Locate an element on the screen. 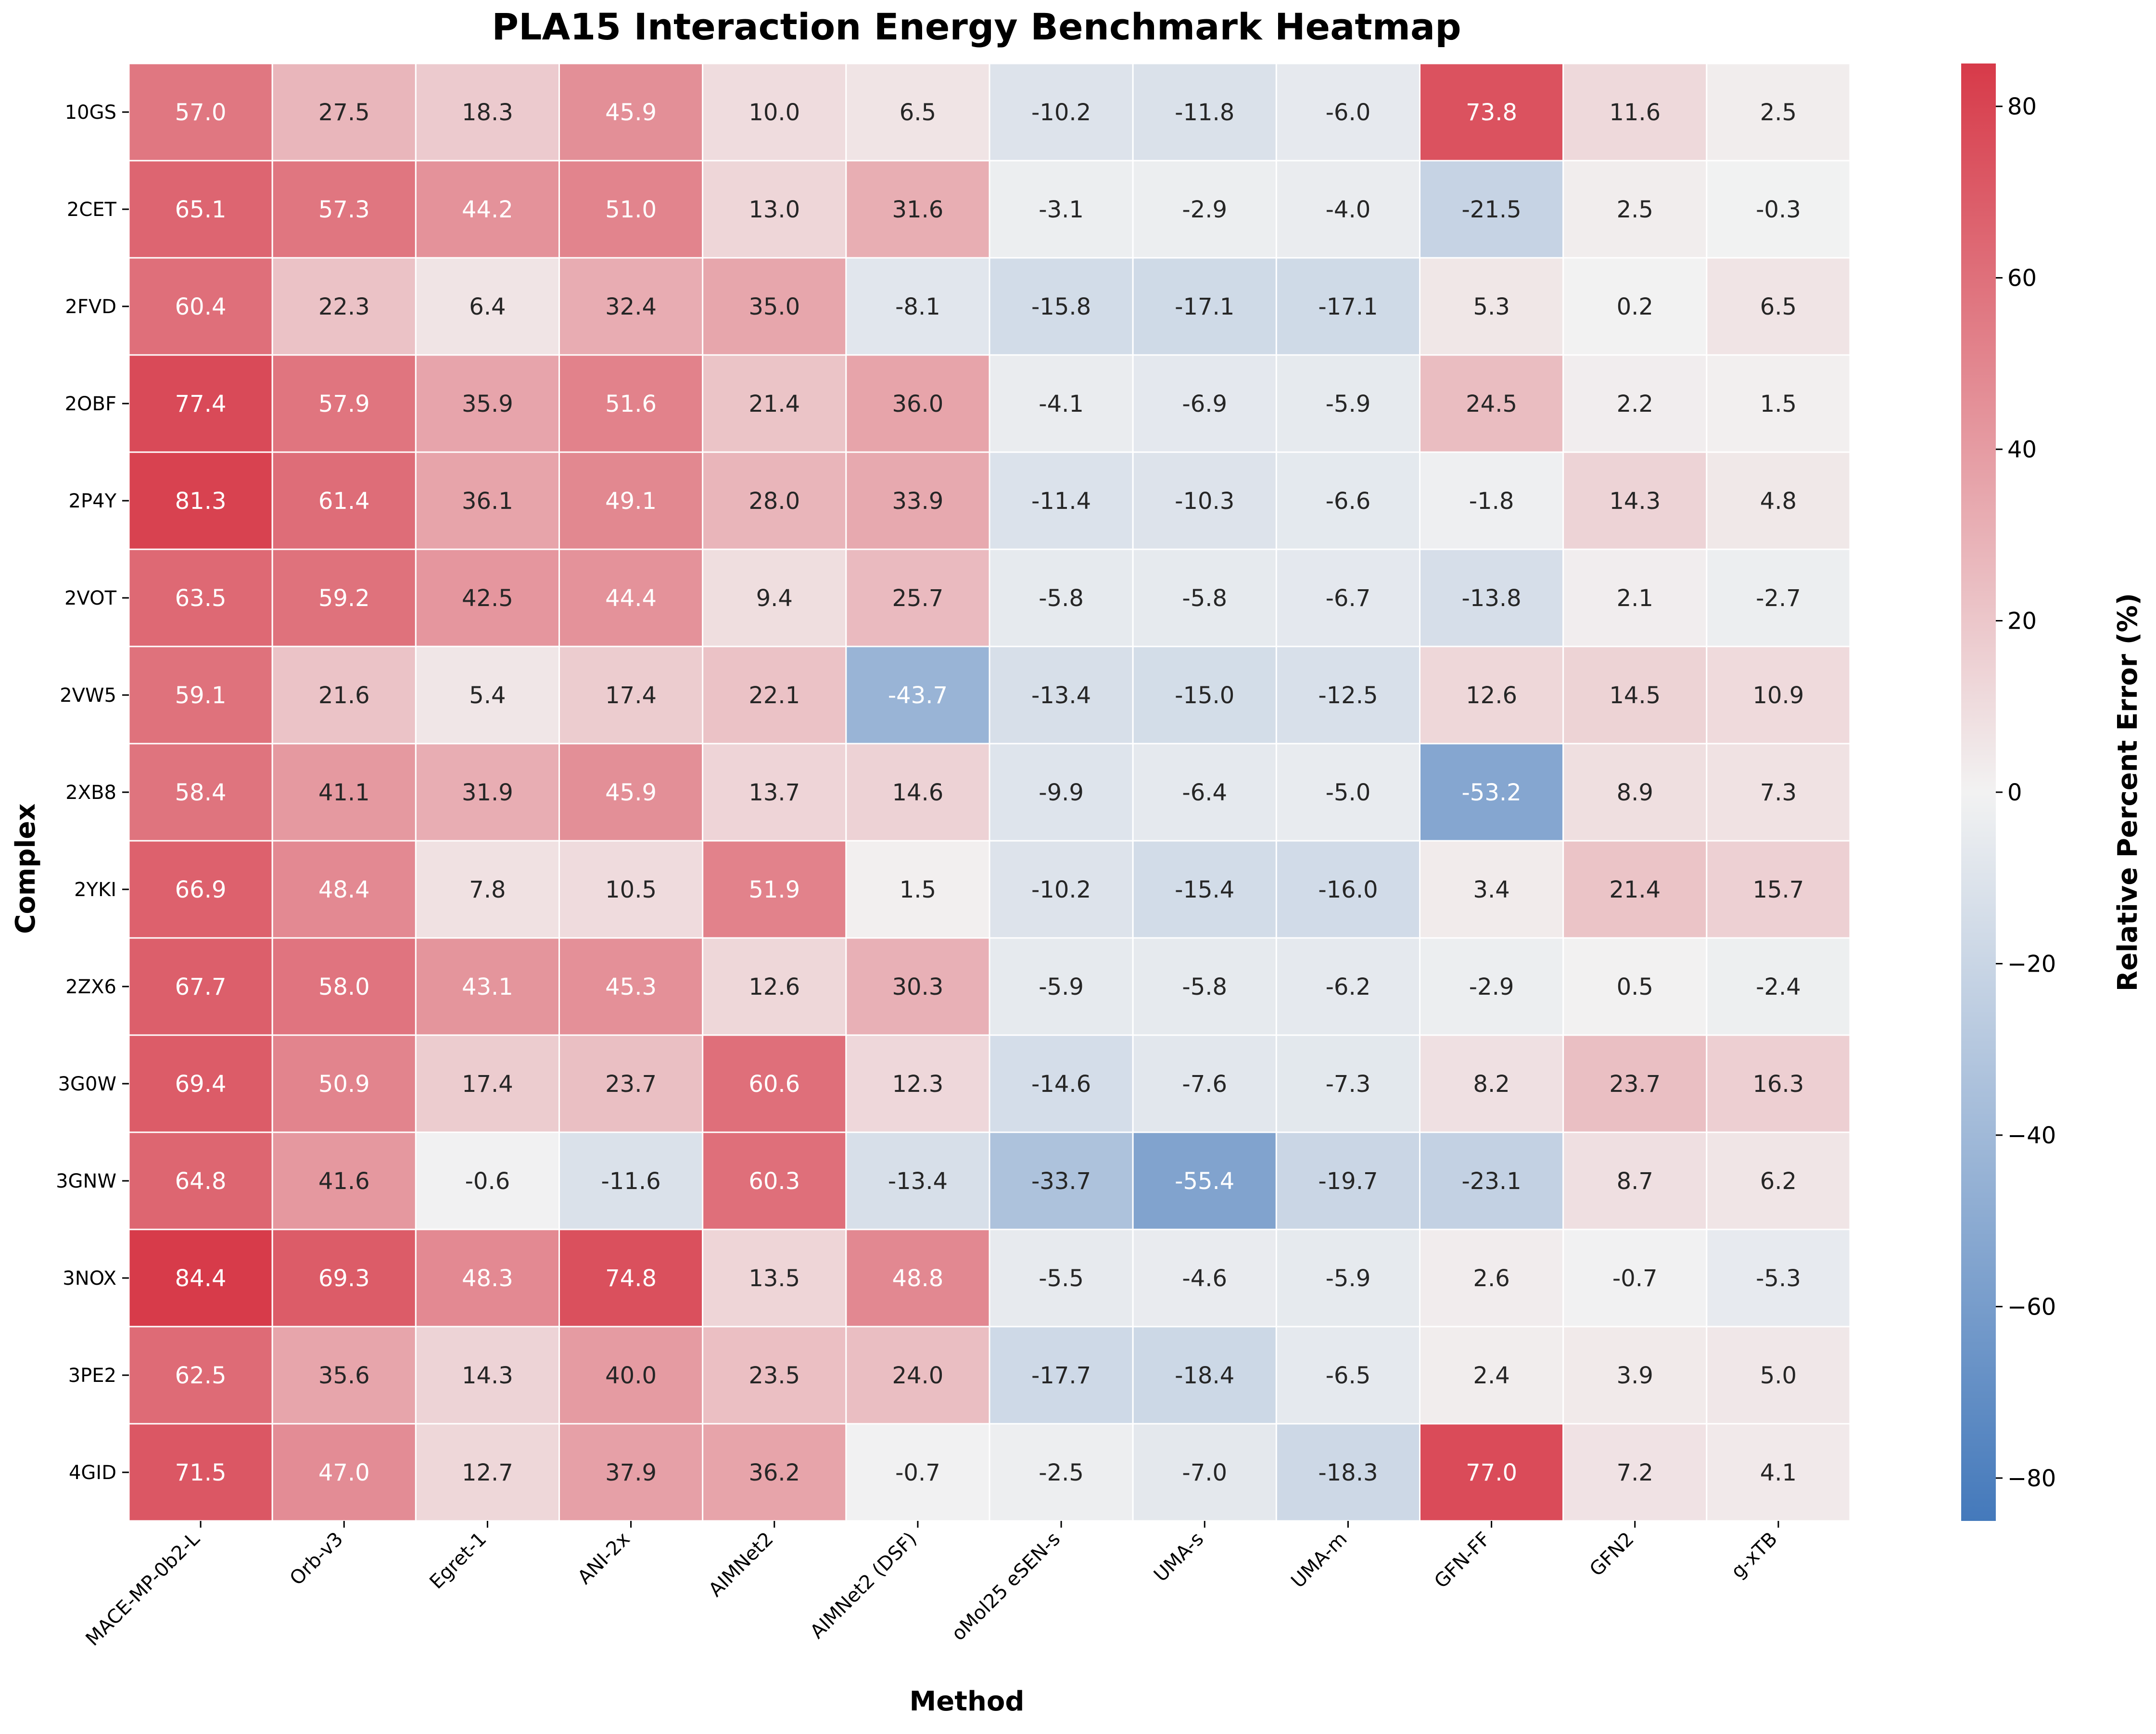  cell-value-label: 3.9 is located at coordinates (1635, 1376).